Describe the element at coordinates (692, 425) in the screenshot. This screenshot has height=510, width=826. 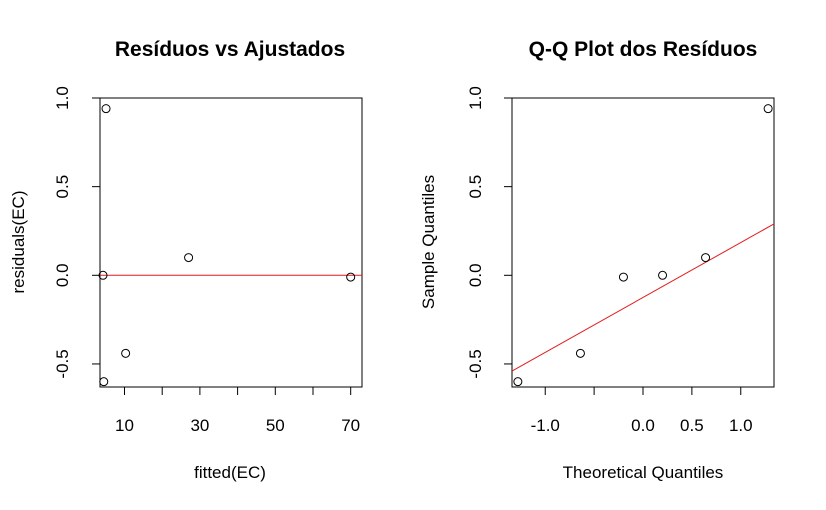
I see `x-tick-label: 0.5` at that location.